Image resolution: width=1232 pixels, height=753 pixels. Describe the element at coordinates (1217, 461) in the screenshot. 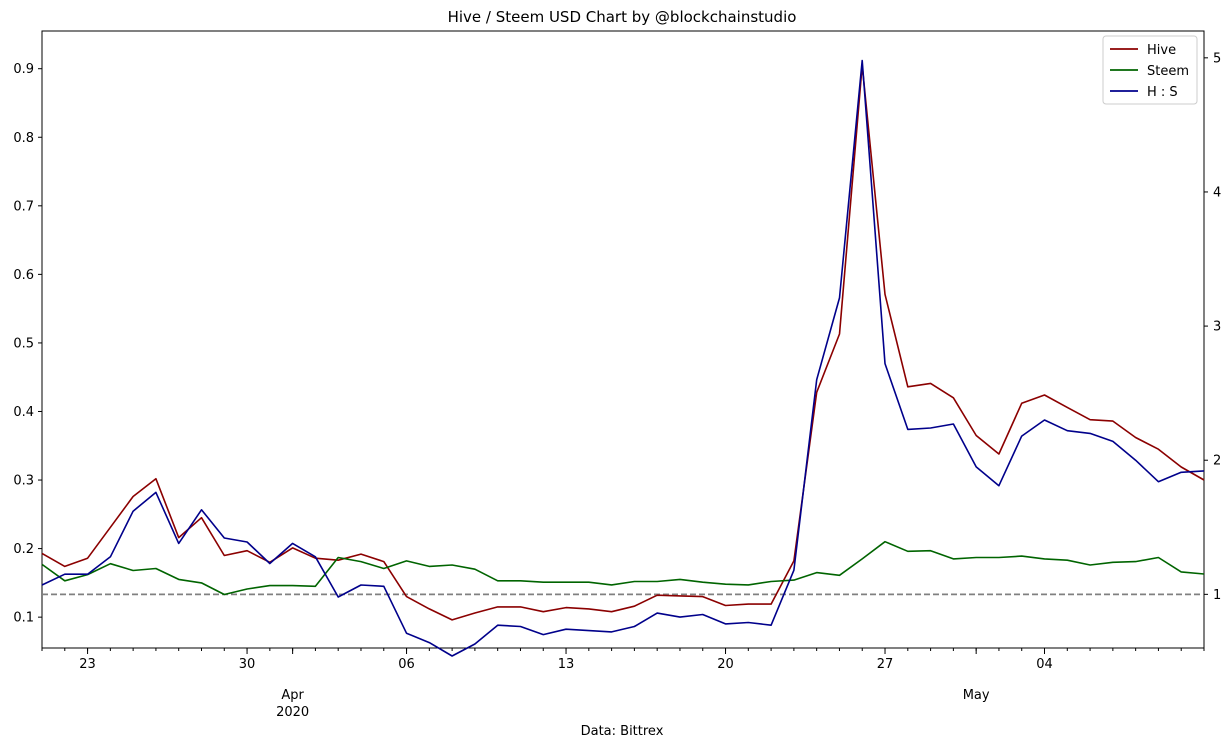

I see `y-right-tick-label: 2` at that location.